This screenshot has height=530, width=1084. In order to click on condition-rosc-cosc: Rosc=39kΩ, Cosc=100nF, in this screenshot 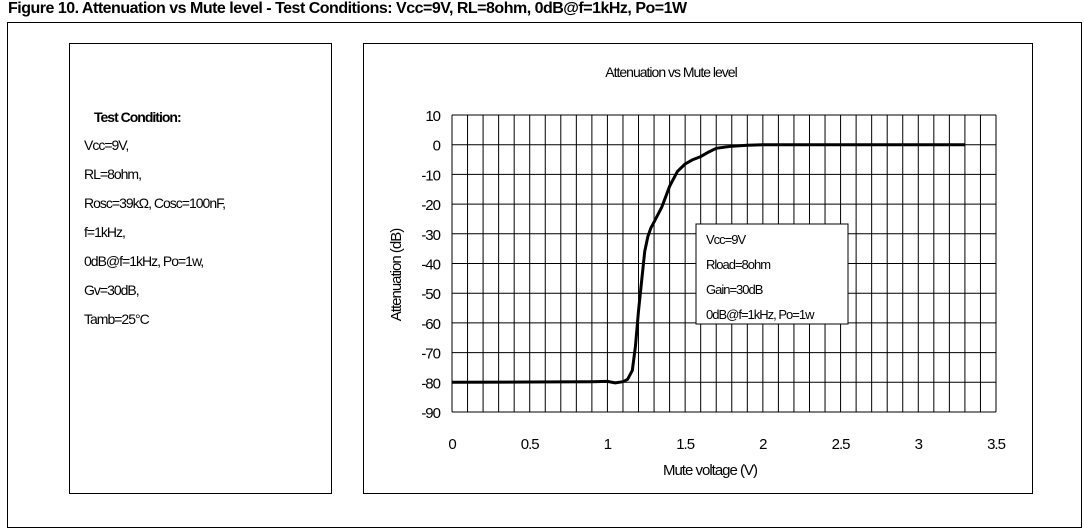, I will do `click(155, 203)`.